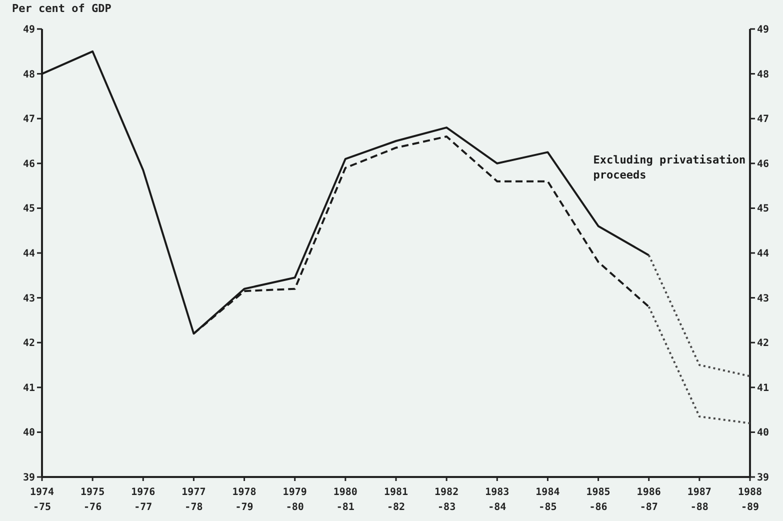  What do you see at coordinates (28, 30) in the screenshot?
I see `y-tick-label: 49` at bounding box center [28, 30].